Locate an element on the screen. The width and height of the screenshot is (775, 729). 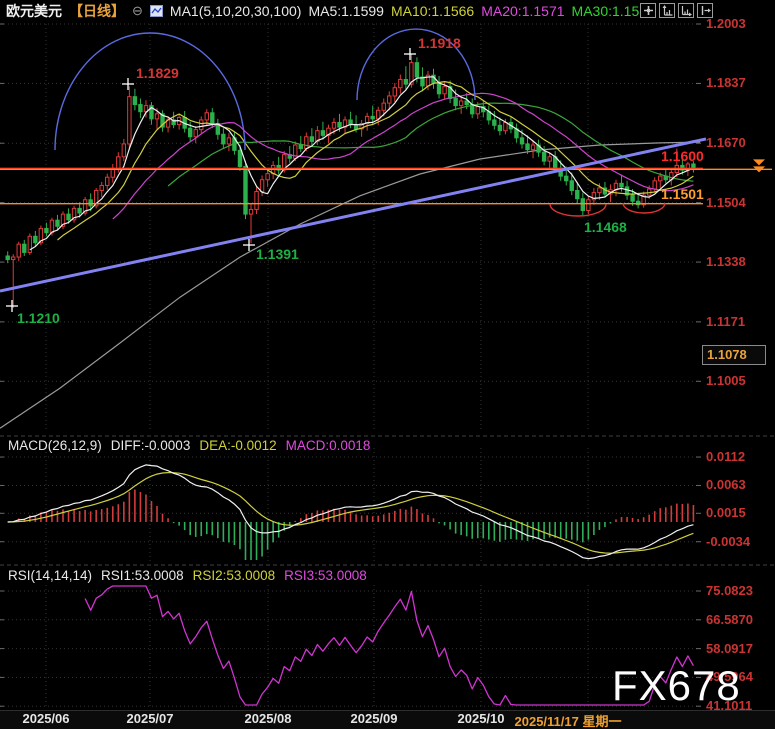
price-axis-cursor-value: 1.1078 is located at coordinates (734, 355).